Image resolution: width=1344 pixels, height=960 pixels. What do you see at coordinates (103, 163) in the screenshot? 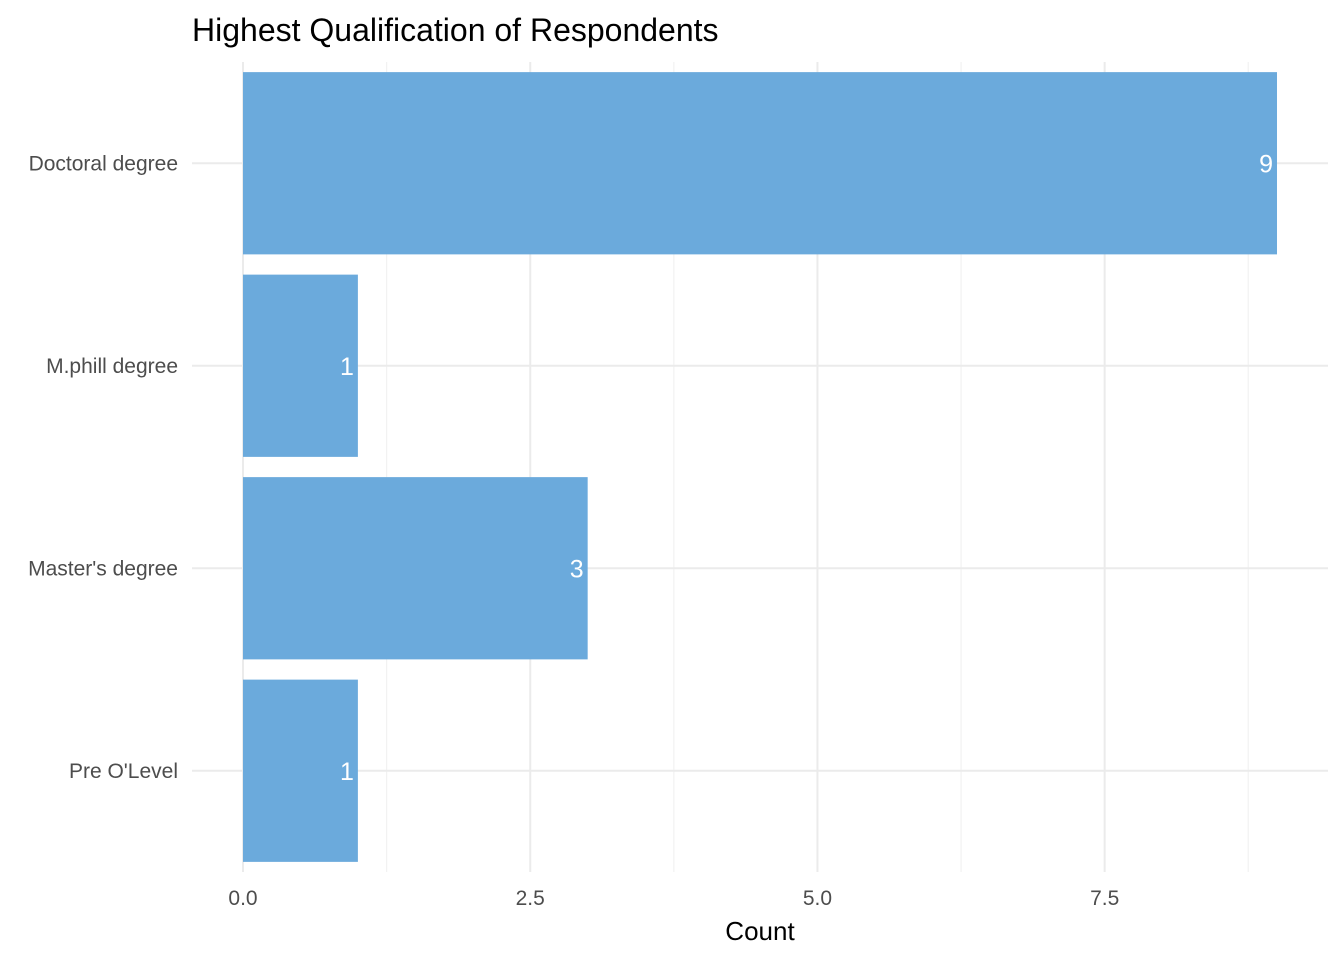
I see `y-tick-label: Doctoral degree` at bounding box center [103, 163].